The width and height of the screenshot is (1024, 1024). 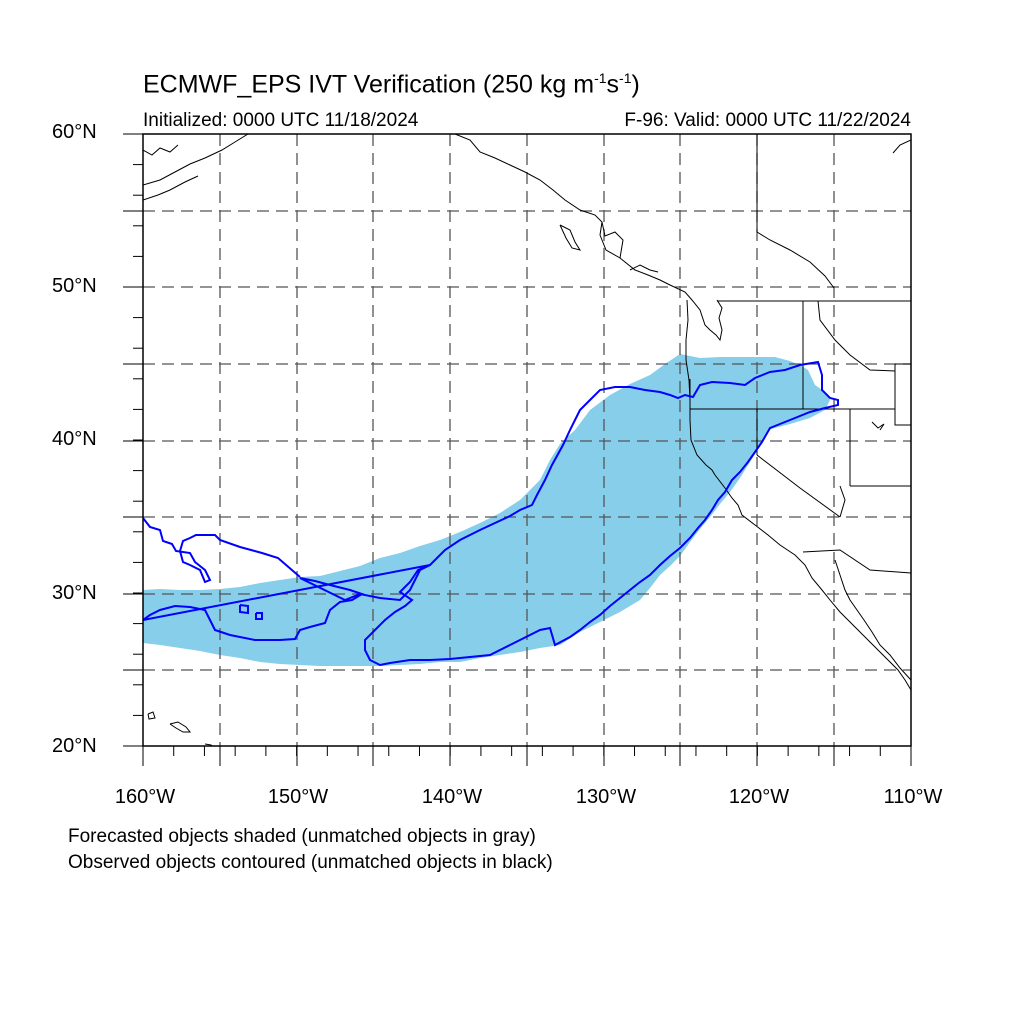 What do you see at coordinates (298, 797) in the screenshot?
I see `lon-label-150w: 150°W` at bounding box center [298, 797].